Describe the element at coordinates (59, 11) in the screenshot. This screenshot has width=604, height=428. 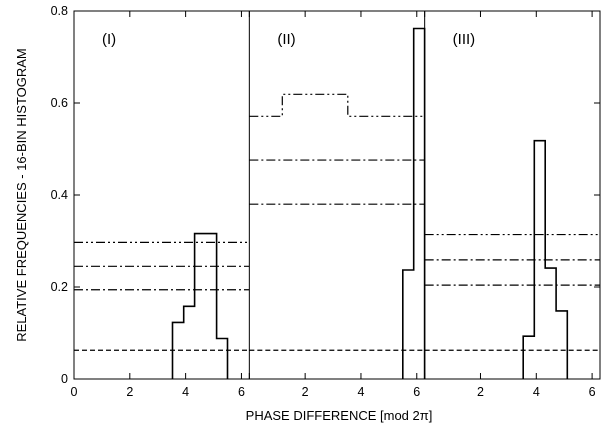
I see `y-tick-label: 0.8` at that location.